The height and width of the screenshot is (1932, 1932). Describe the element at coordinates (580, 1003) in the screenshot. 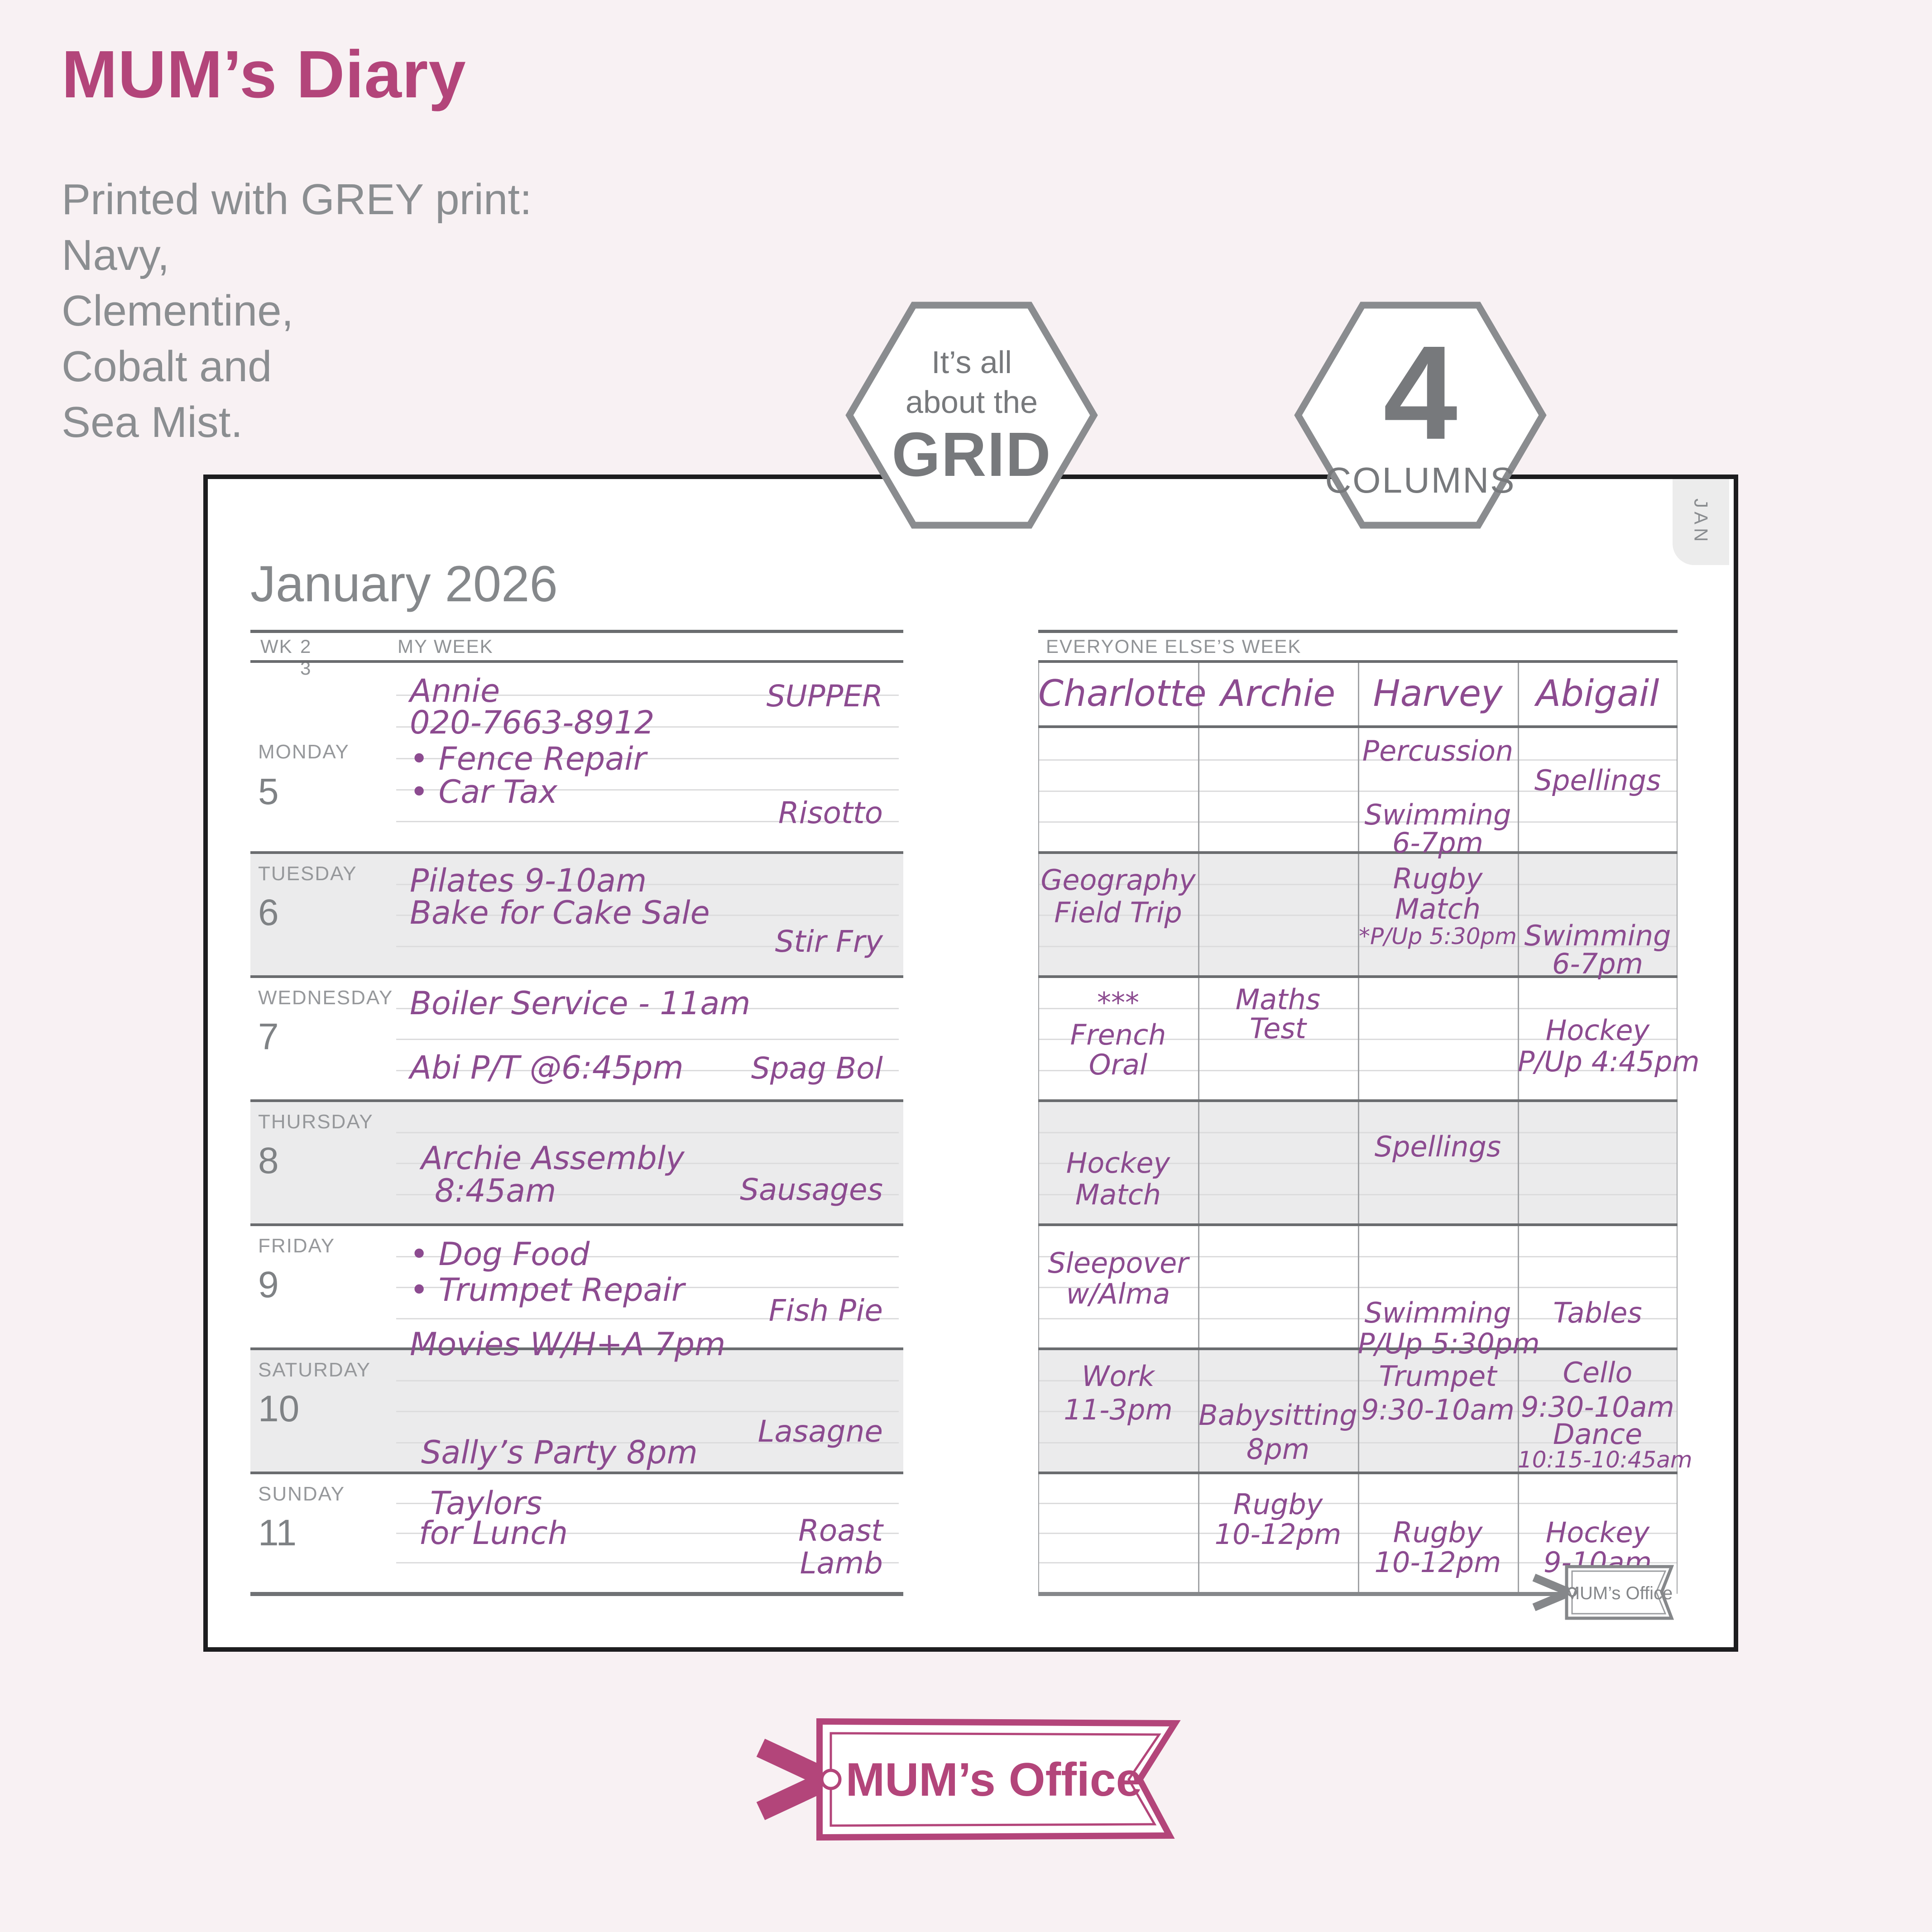

I see `diary-entry: Boiler Service - 11am` at that location.